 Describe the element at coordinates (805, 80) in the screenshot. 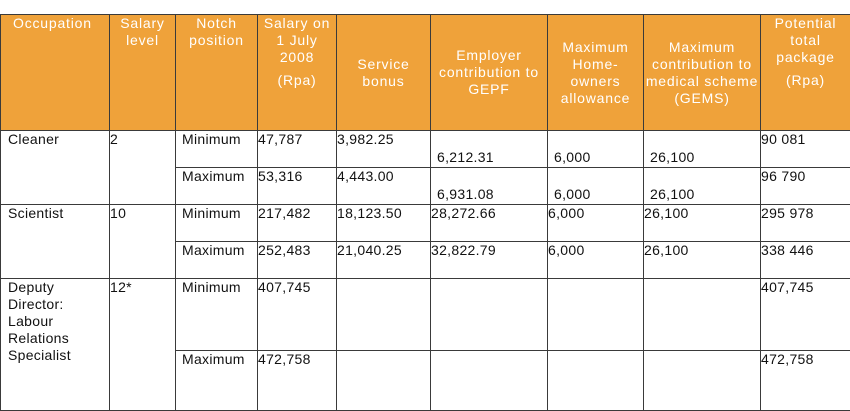

I see `header-potential-total-unit: (Rpa)` at that location.